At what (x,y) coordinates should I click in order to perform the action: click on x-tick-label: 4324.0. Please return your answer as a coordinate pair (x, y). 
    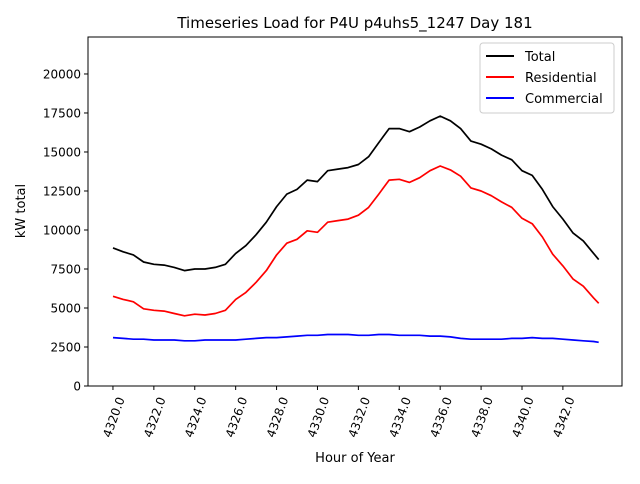
    Looking at the image, I should click on (196, 417).